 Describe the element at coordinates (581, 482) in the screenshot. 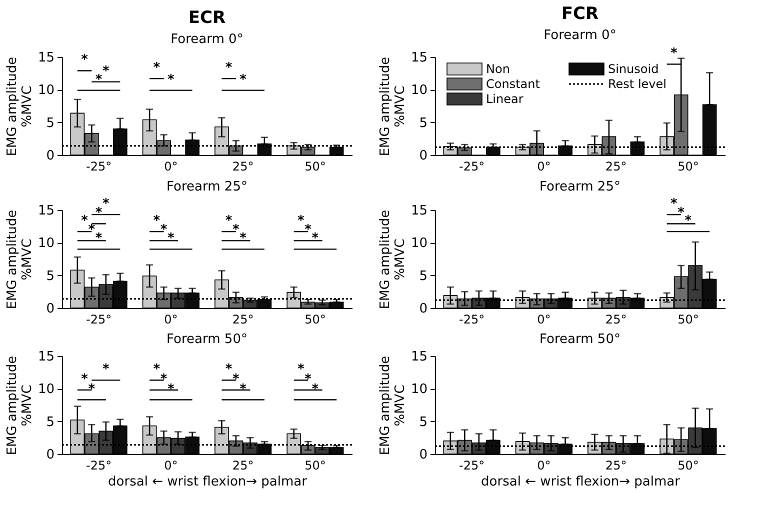

I see `x-axis-title: dorsal ← wrist flexion→ palmar` at that location.